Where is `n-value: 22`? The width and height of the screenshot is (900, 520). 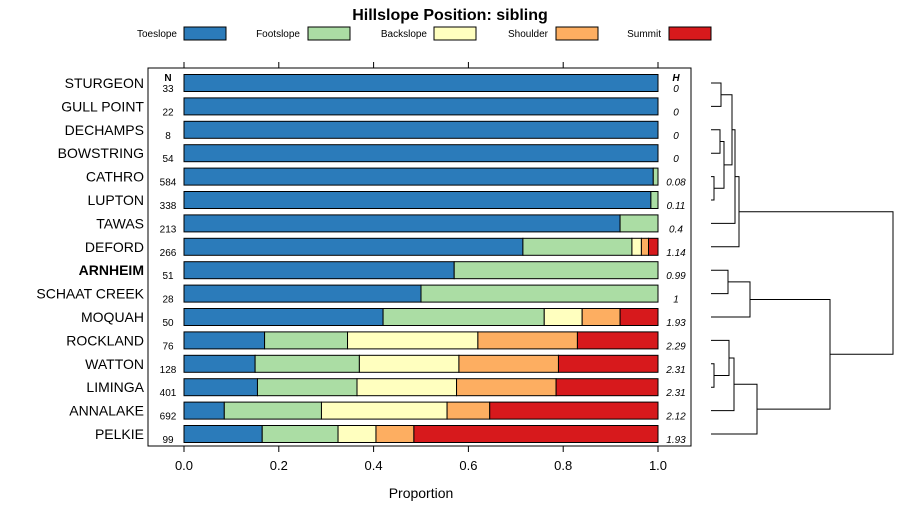
n-value: 22 is located at coordinates (168, 112).